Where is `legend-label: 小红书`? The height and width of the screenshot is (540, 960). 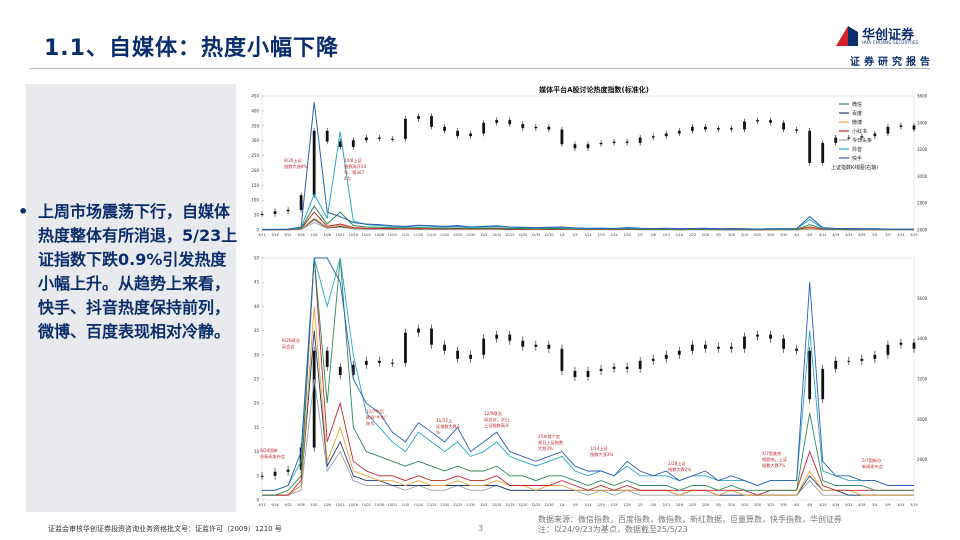
legend-label: 小红书 is located at coordinates (859, 131).